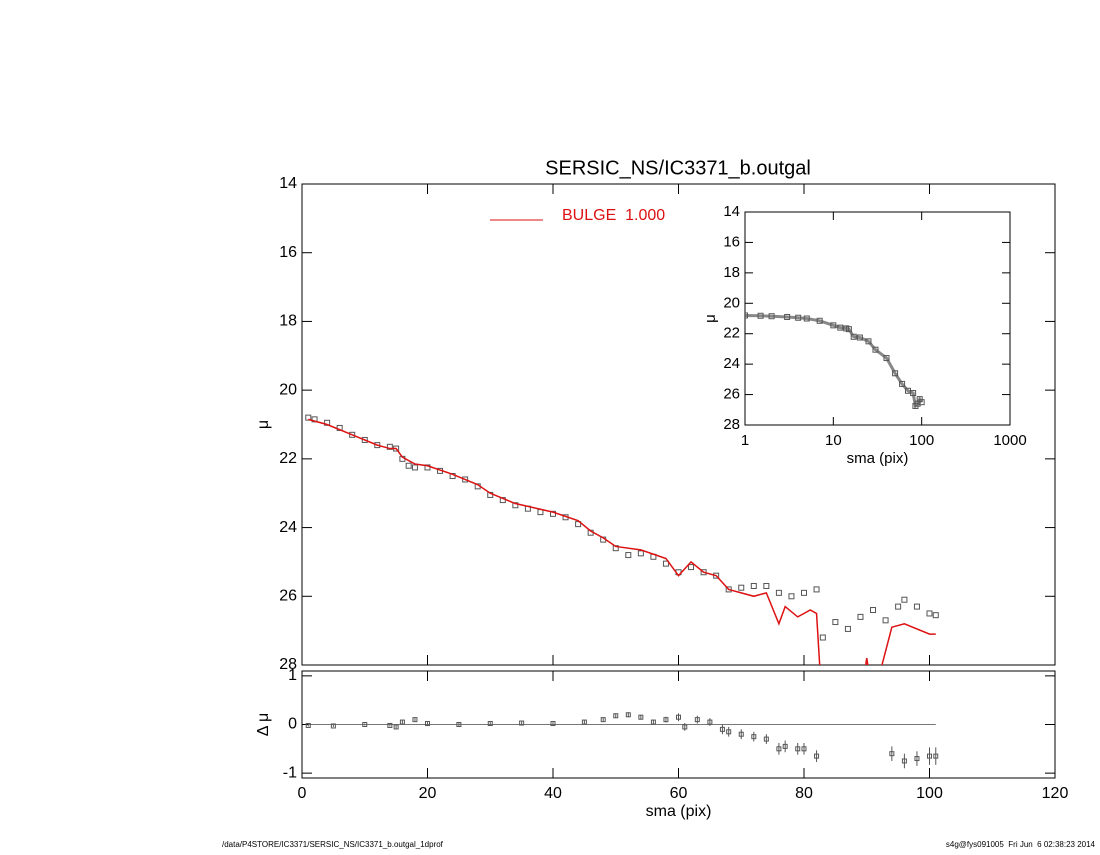  Describe the element at coordinates (292, 675) in the screenshot. I see `y-tick-label: 1` at that location.